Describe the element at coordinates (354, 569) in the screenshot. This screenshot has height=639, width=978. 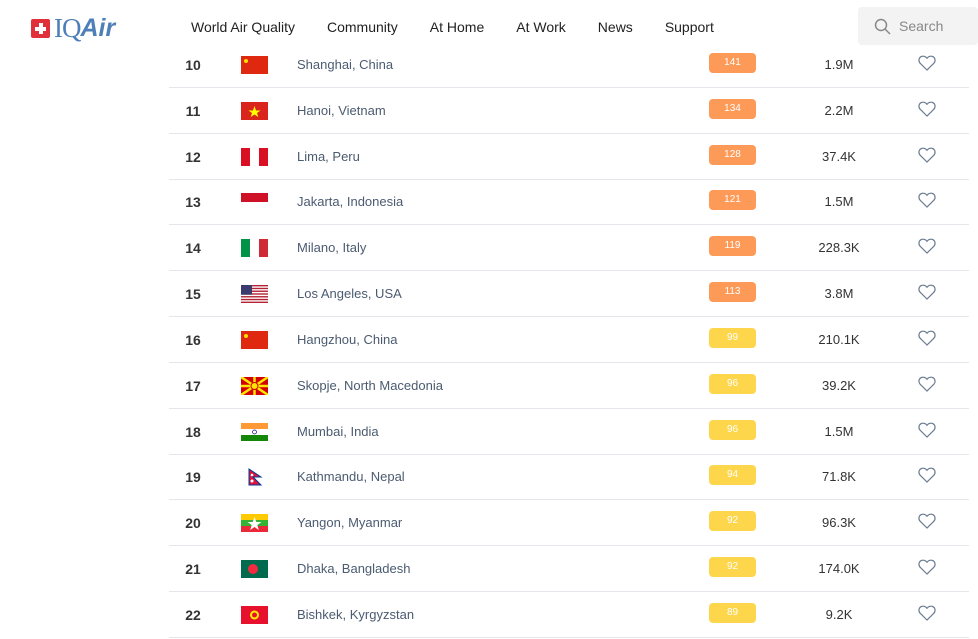
I see `city-link: Dhaka, Bangladesh` at that location.